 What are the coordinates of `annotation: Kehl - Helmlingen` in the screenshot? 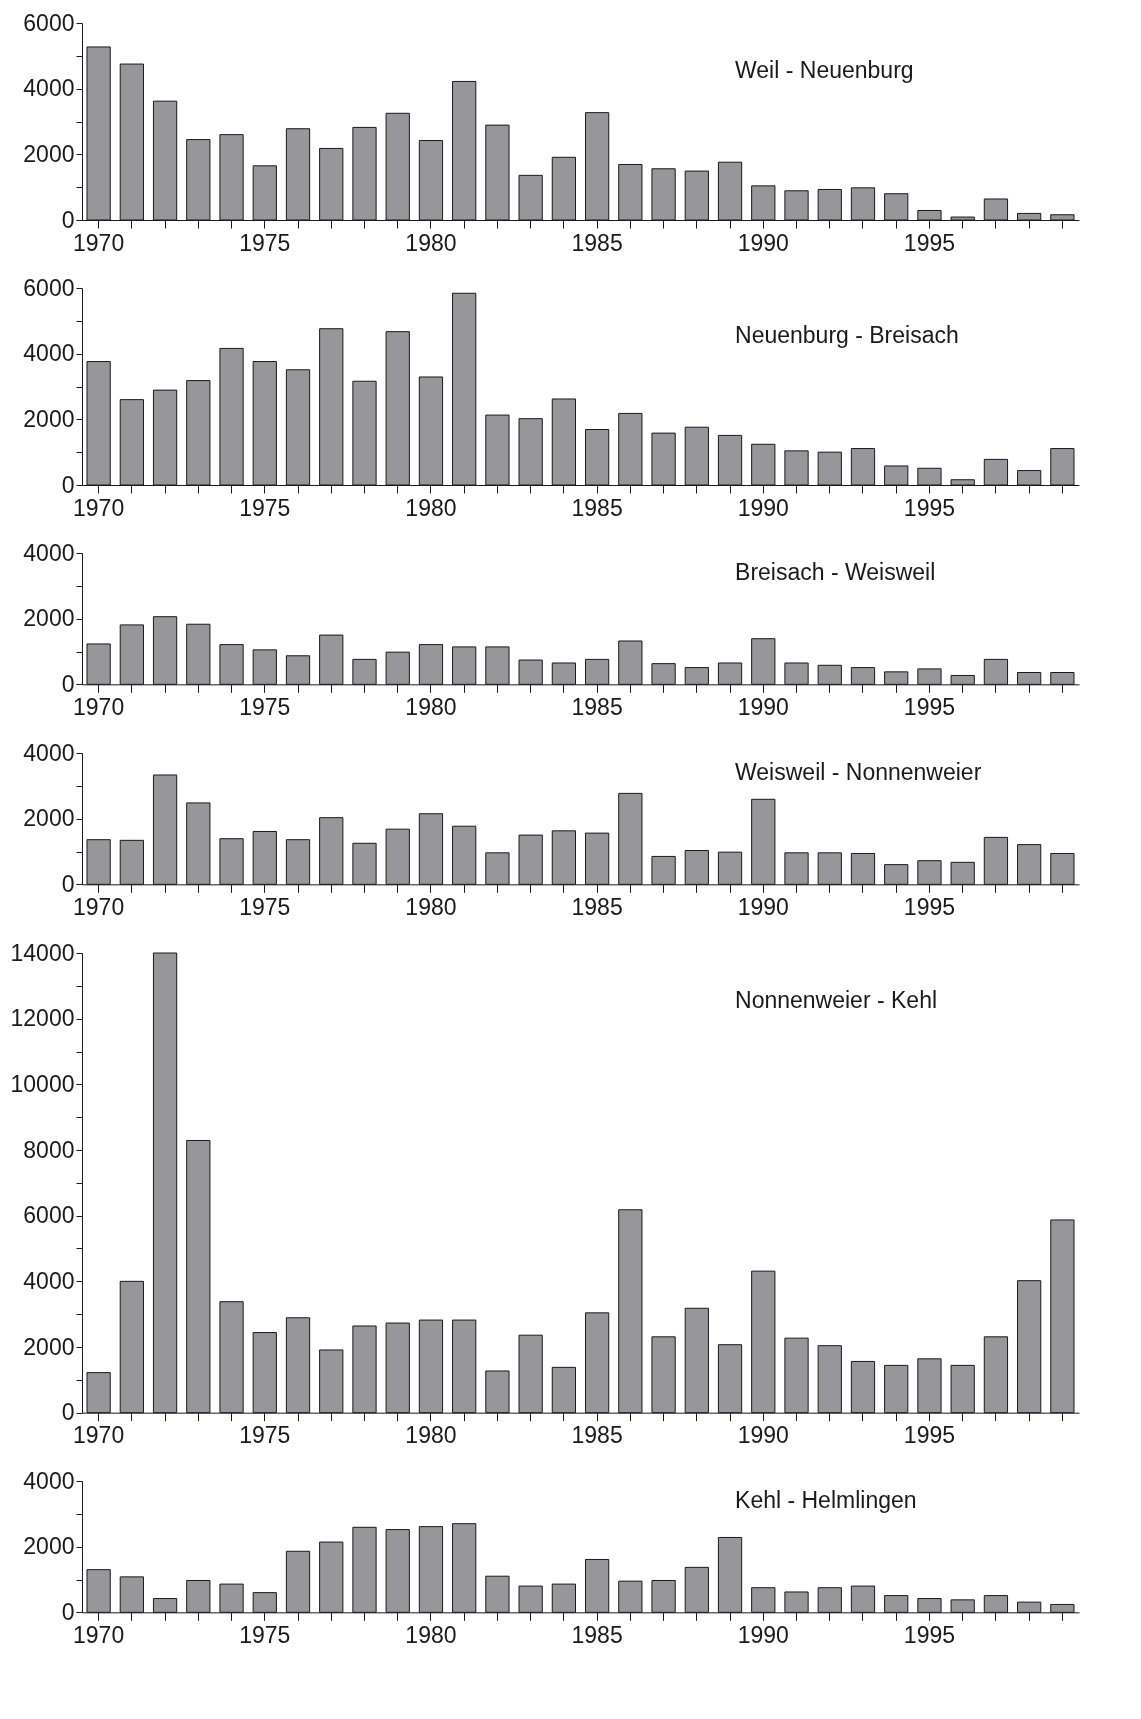 It's located at (826, 1499).